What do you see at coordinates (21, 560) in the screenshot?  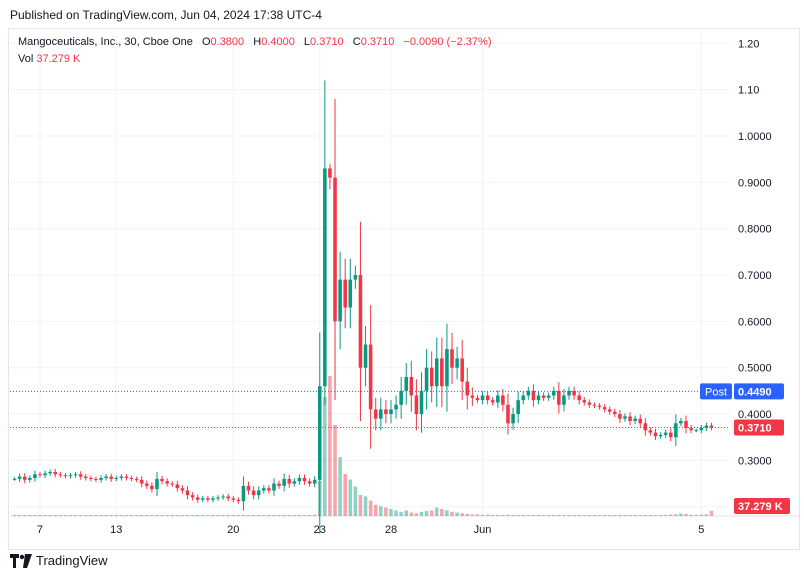 I see `tradingview-logo-icon` at bounding box center [21, 560].